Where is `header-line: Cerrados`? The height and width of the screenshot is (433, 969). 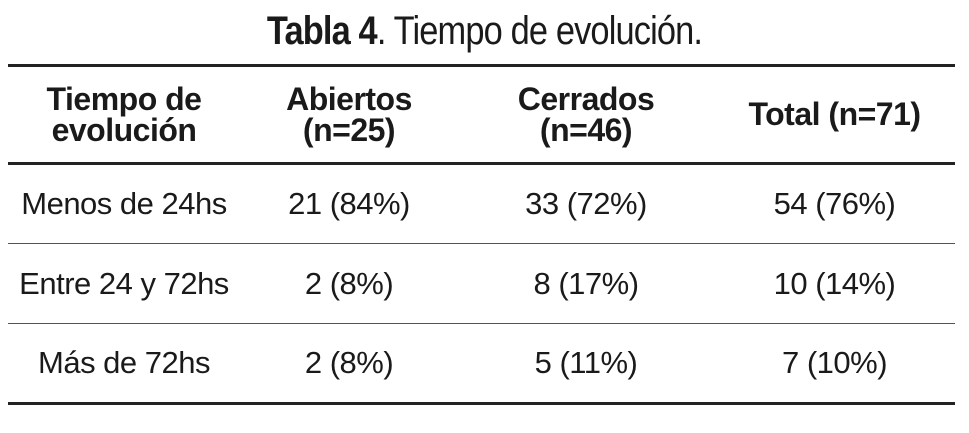
header-line: Cerrados is located at coordinates (586, 98).